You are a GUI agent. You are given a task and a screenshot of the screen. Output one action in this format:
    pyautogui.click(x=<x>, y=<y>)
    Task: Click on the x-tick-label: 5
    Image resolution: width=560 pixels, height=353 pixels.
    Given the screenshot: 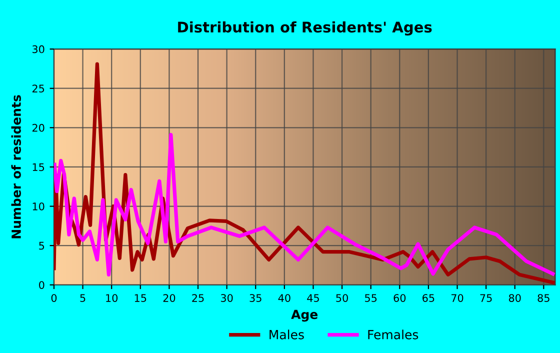 What is the action you would take?
    pyautogui.click(x=83, y=298)
    